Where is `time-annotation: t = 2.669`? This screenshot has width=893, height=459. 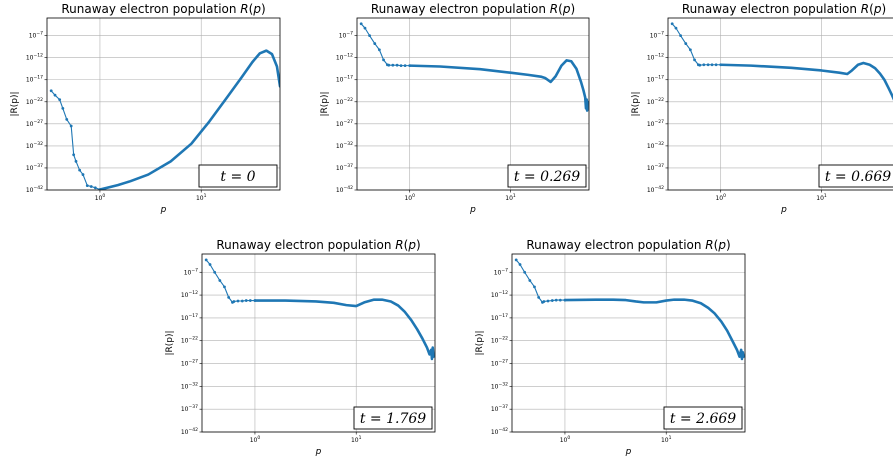 time-annotation: t = 2.669 is located at coordinates (703, 419).